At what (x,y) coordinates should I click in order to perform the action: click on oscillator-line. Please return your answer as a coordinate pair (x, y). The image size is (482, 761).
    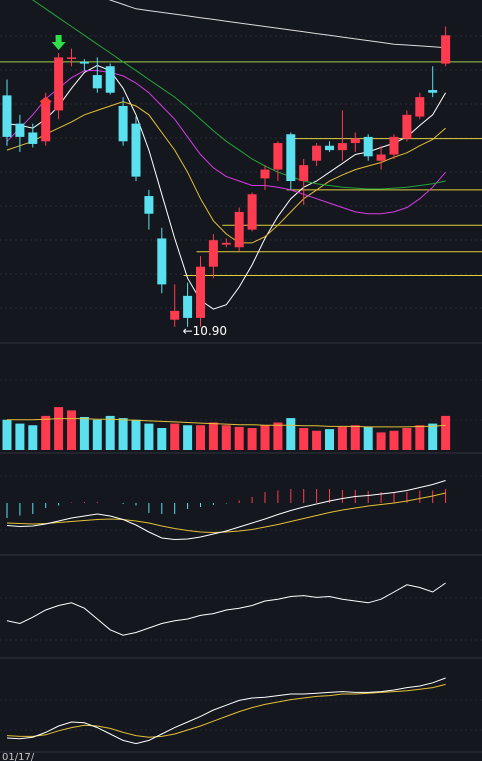
    Looking at the image, I should click on (226, 609).